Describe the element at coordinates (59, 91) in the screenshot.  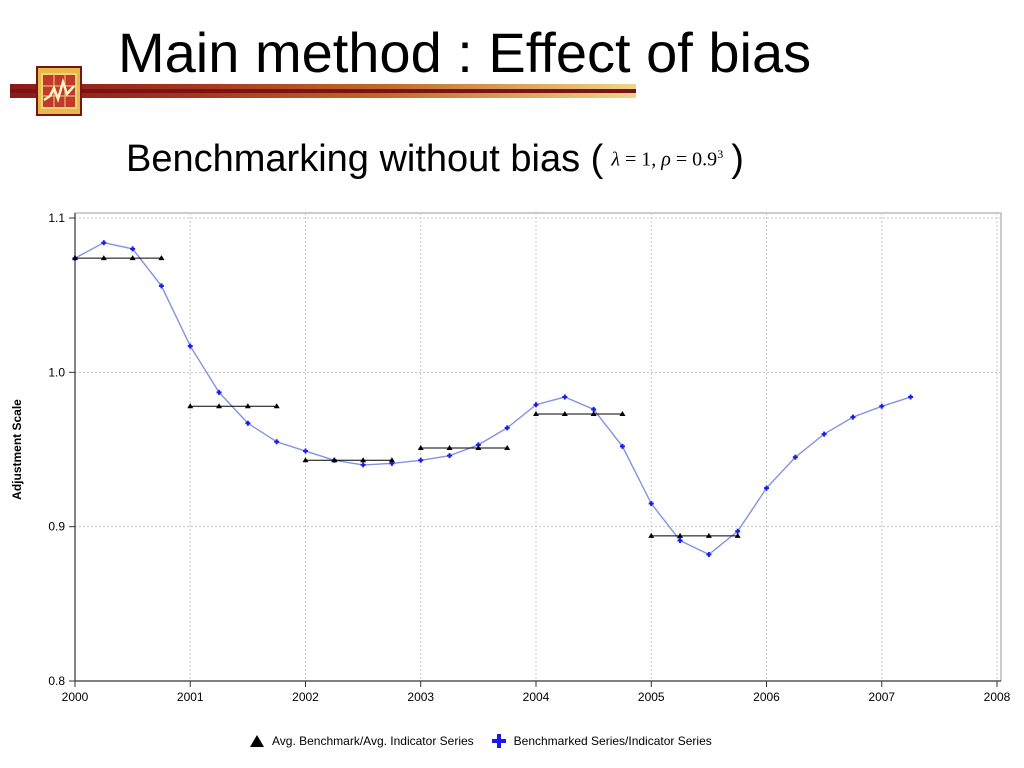
I see `chart-logo-icon` at that location.